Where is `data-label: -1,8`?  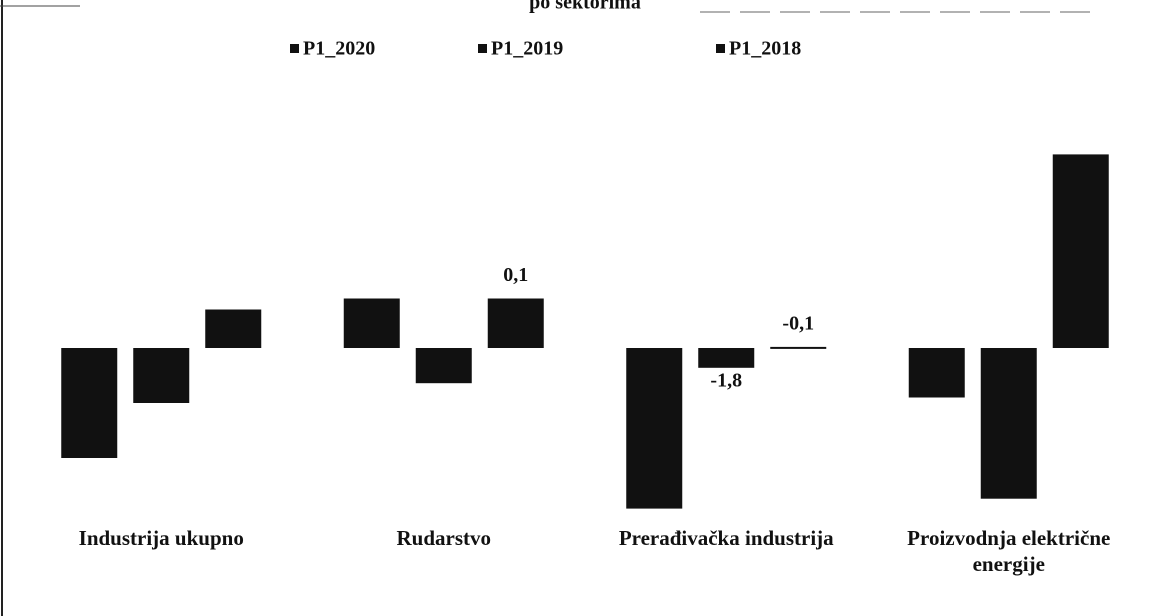
data-label: -1,8 is located at coordinates (726, 380).